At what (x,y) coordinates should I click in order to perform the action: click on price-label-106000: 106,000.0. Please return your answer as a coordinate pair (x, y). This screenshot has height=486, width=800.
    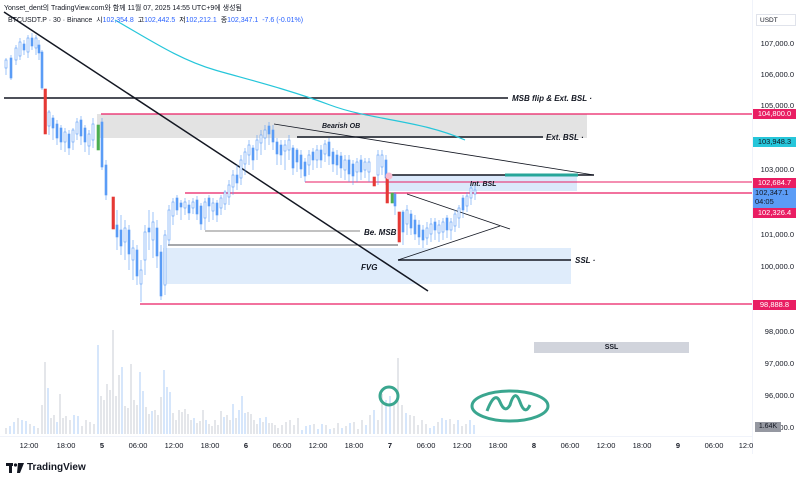
    Looking at the image, I should click on (777, 74).